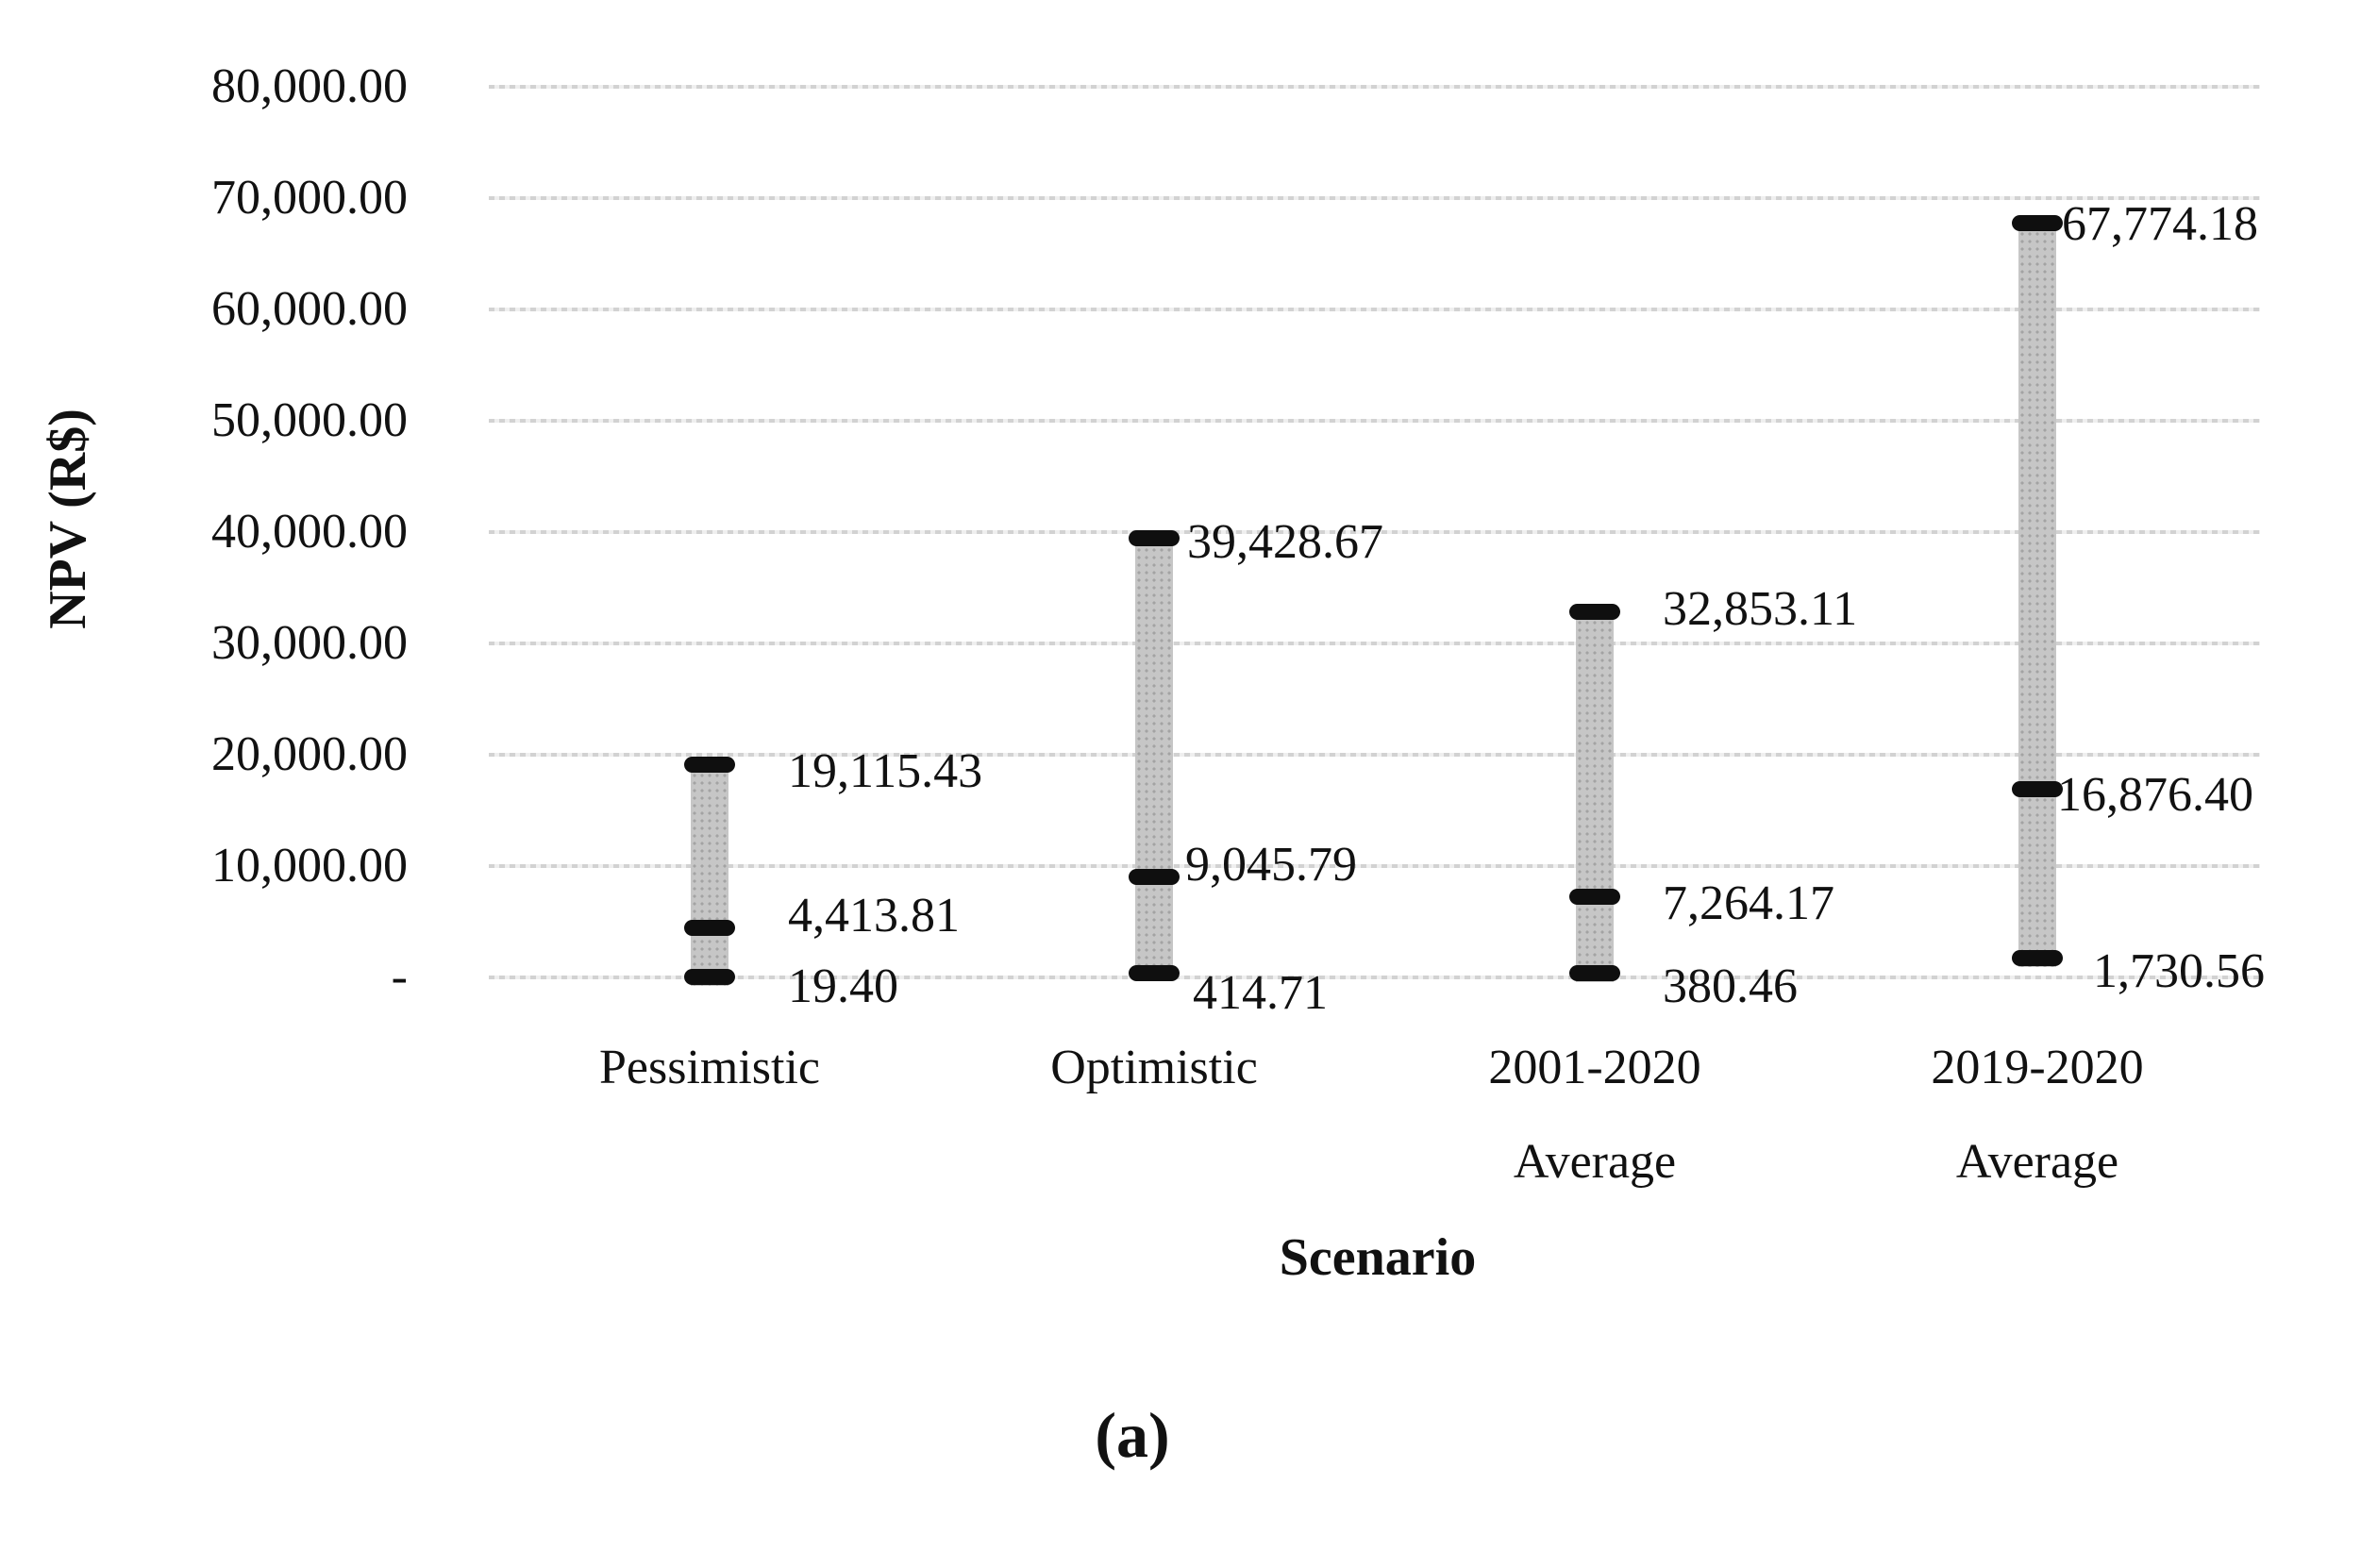 The image size is (2361, 1568). Describe the element at coordinates (309, 309) in the screenshot. I see `y-axis-tick-label: 60,000.00` at that location.